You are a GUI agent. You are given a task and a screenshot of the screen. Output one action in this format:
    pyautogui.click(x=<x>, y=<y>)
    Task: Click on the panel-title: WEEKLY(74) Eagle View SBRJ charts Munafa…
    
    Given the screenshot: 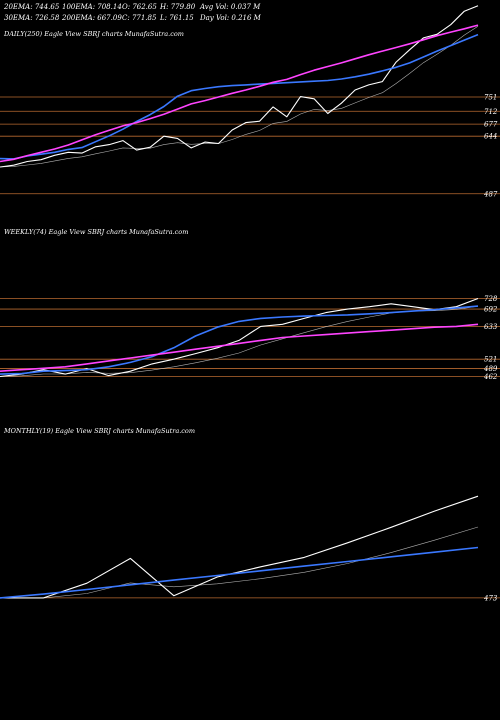 What is the action you would take?
    pyautogui.click(x=96, y=232)
    